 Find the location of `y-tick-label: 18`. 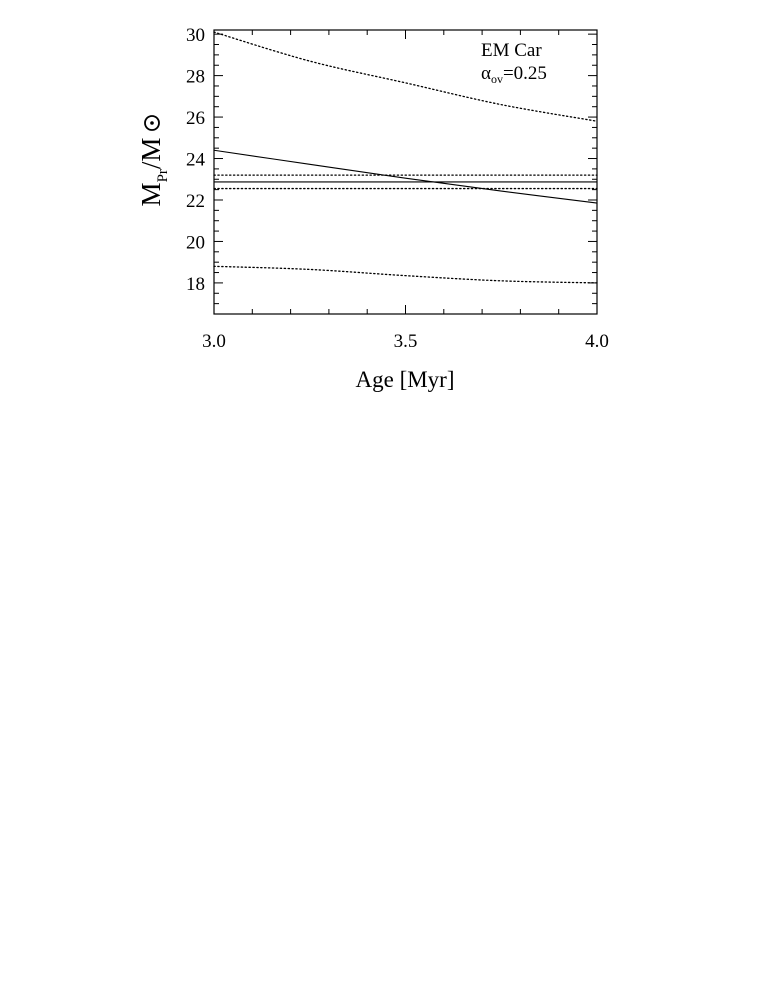

y-tick-label: 18 is located at coordinates (195, 284).